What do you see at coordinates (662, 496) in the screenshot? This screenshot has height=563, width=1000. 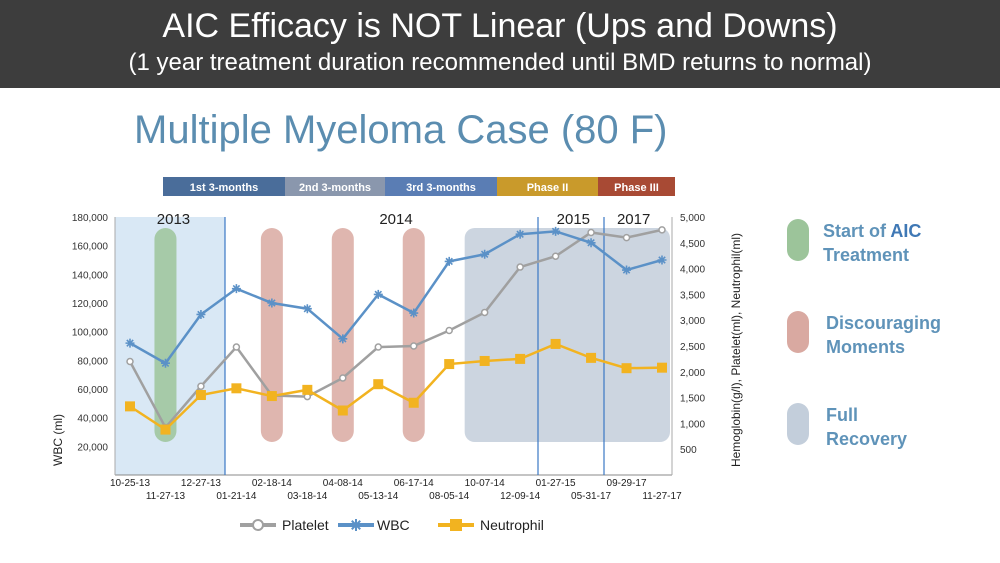 I see `x-tick-label: 11-27-17` at bounding box center [662, 496].